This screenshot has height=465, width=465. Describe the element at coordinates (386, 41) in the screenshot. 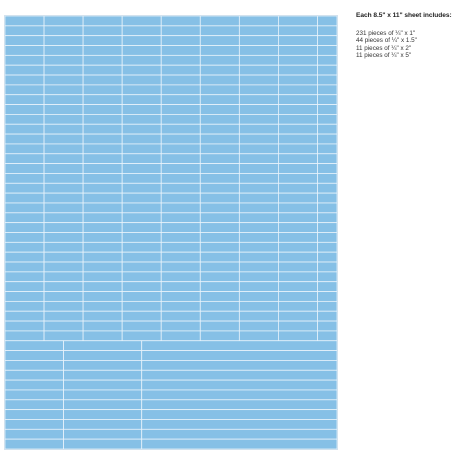

I see `pieces-list-item: 44 pieces of ¼" x 1.5"` at that location.